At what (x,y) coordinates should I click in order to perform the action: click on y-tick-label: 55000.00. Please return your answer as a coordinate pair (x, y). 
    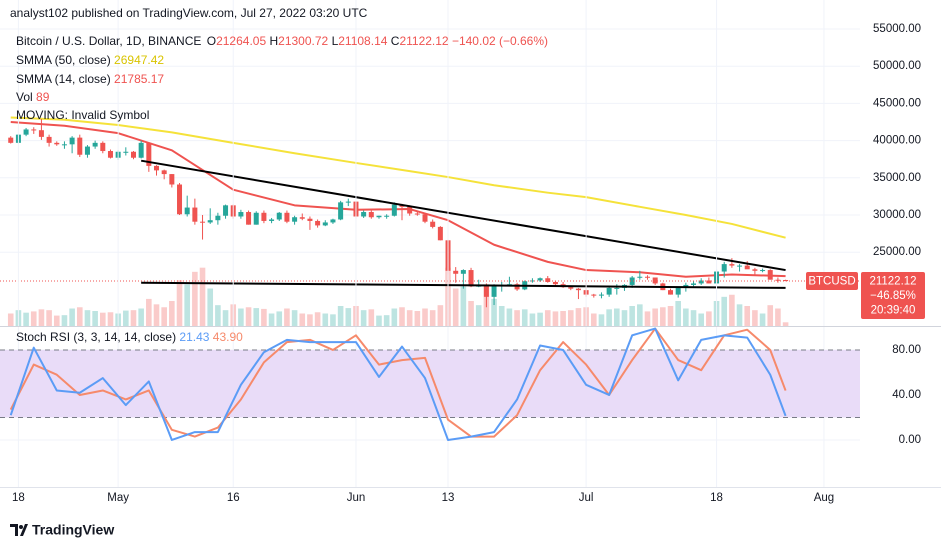
    Looking at the image, I should click on (897, 29).